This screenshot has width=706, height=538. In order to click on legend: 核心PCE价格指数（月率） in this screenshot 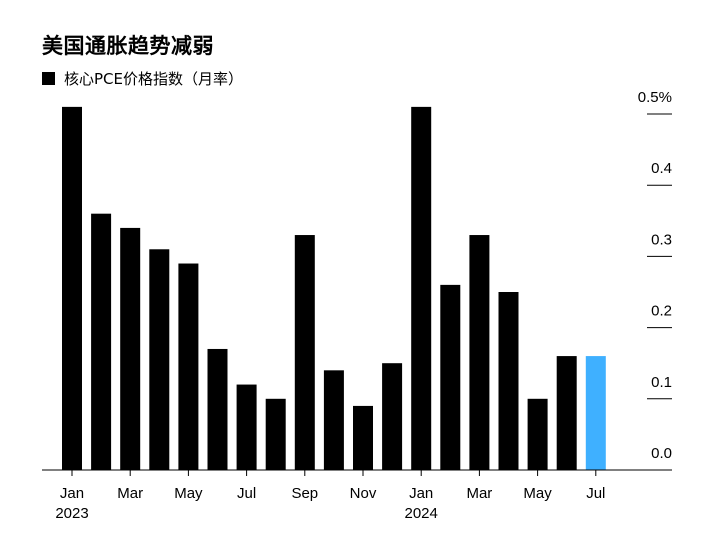, I will do `click(142, 78)`.